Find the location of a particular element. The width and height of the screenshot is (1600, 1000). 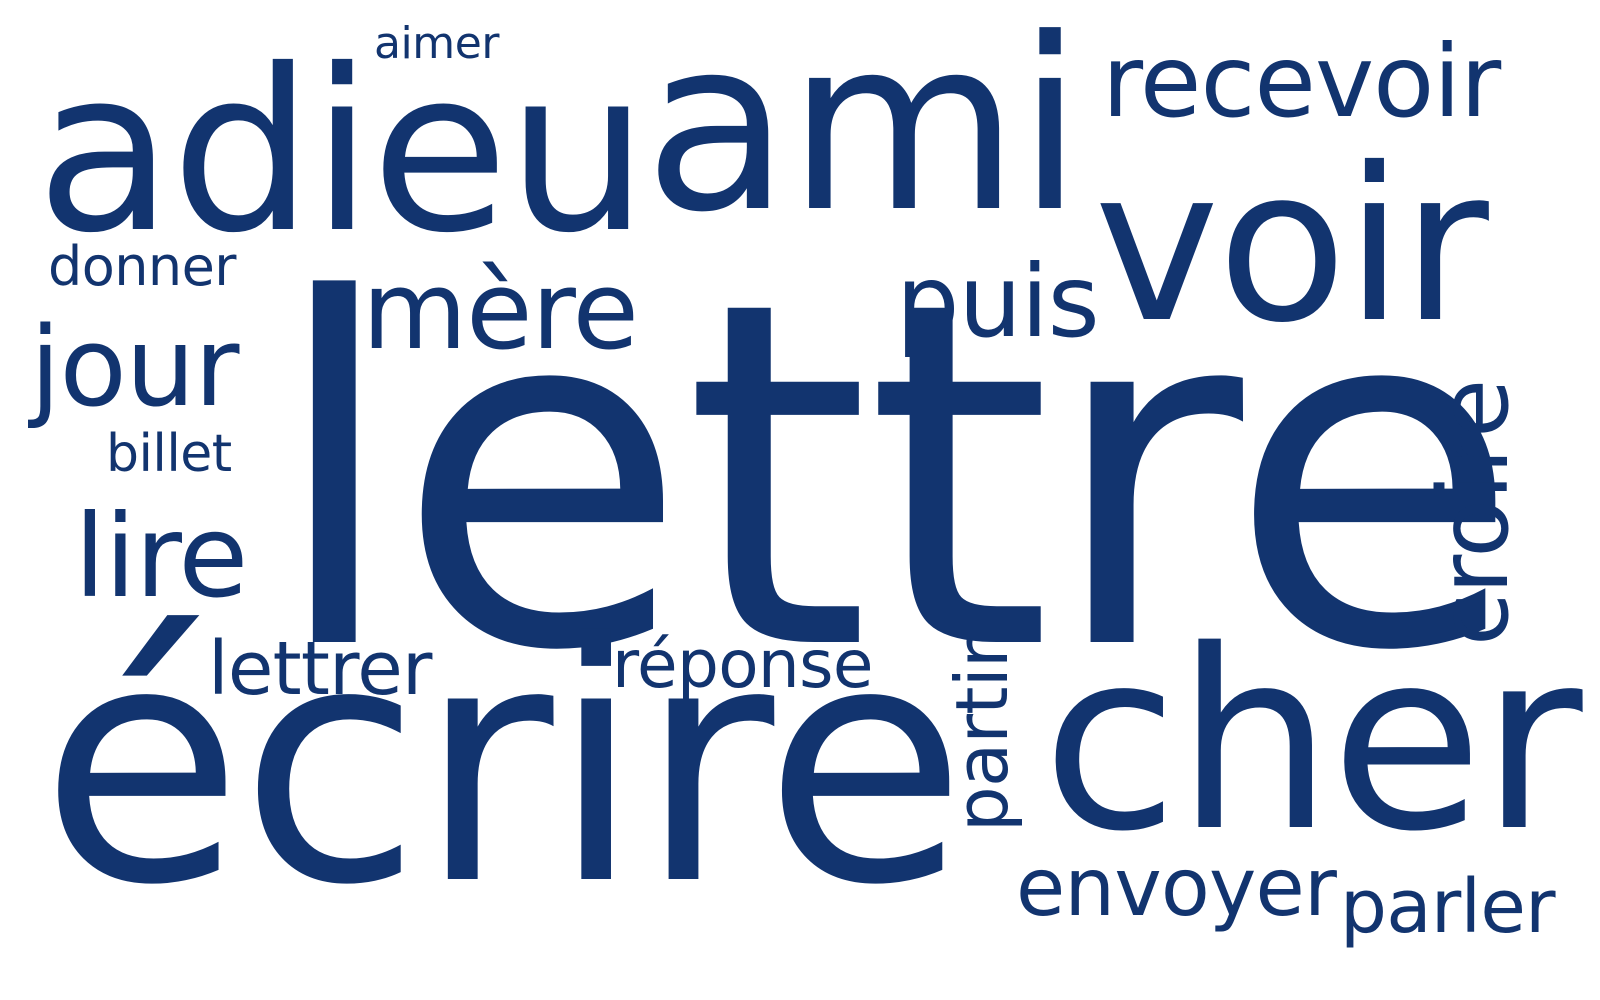

word-lire: lire is located at coordinates (161, 556).